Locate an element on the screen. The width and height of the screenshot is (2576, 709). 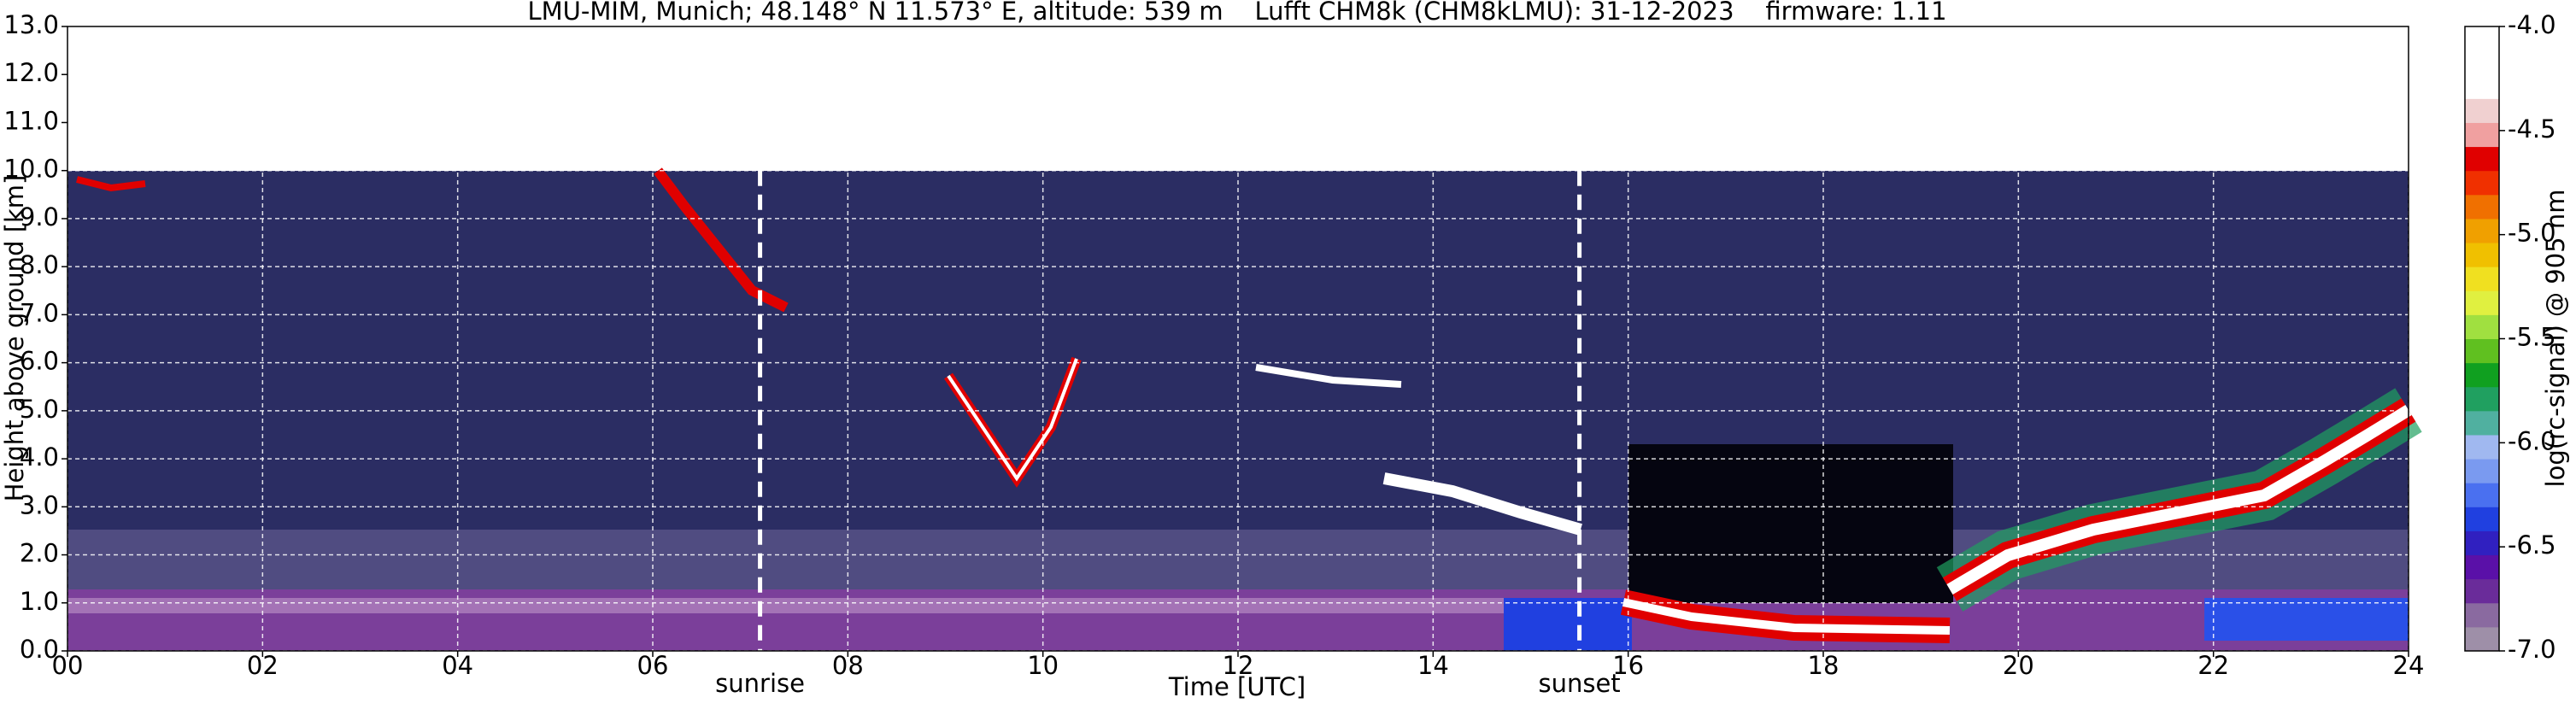
x-tick-label: 06 is located at coordinates (653, 665).